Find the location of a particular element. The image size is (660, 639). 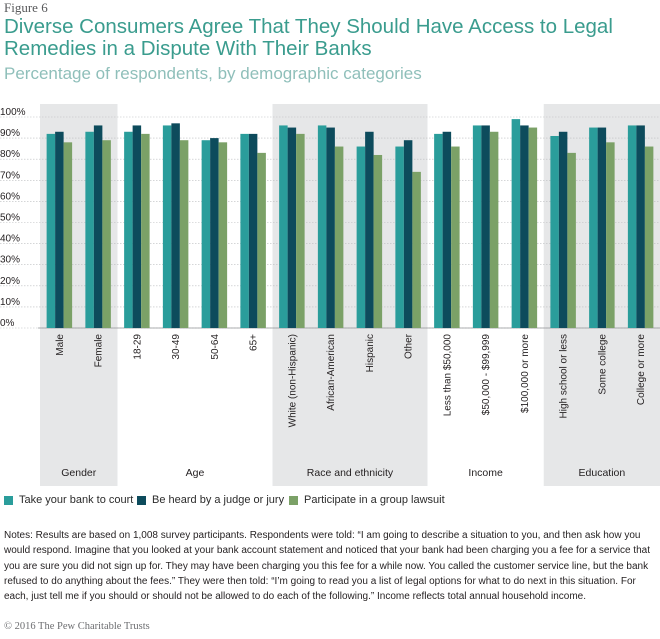

y-tick-label: 70% is located at coordinates (10, 175).